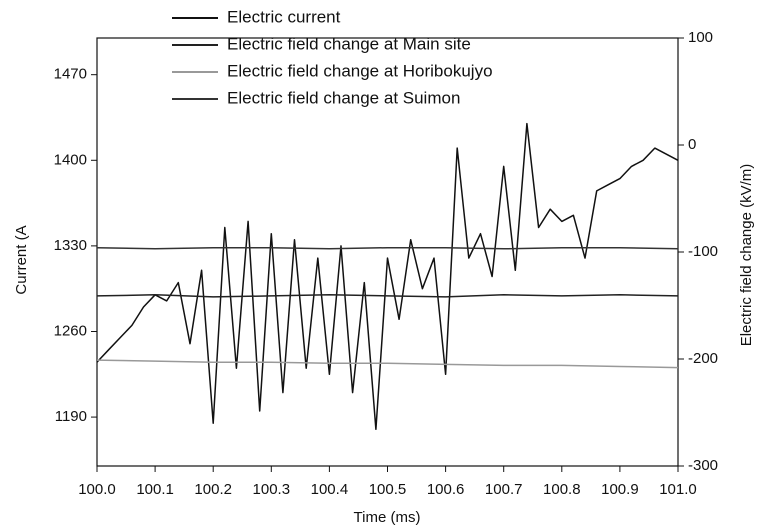 Image resolution: width=760 pixels, height=532 pixels. What do you see at coordinates (504, 489) in the screenshot?
I see `x-tick-label: 100.7` at bounding box center [504, 489].